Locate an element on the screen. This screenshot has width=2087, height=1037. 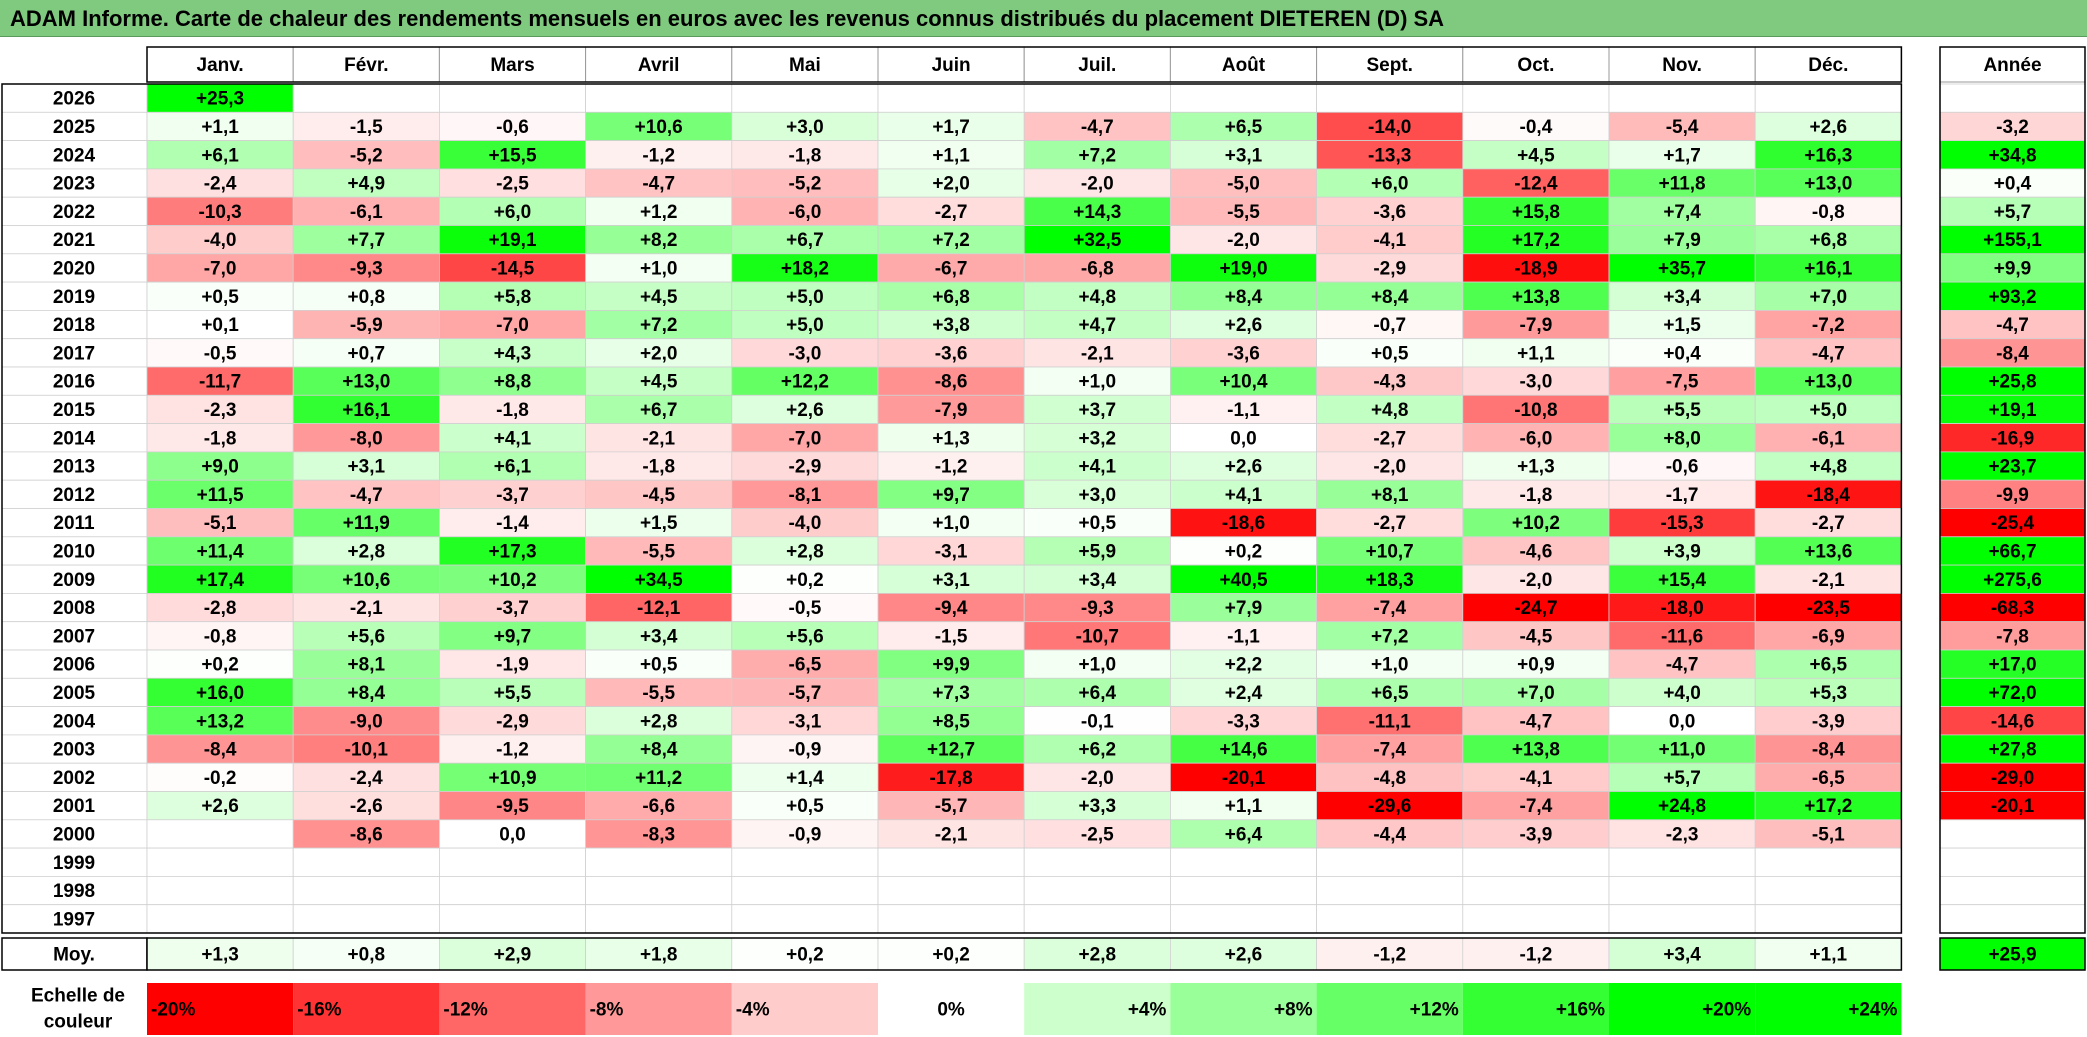
heatmap-cell-value: -17,8 is located at coordinates (950, 778).